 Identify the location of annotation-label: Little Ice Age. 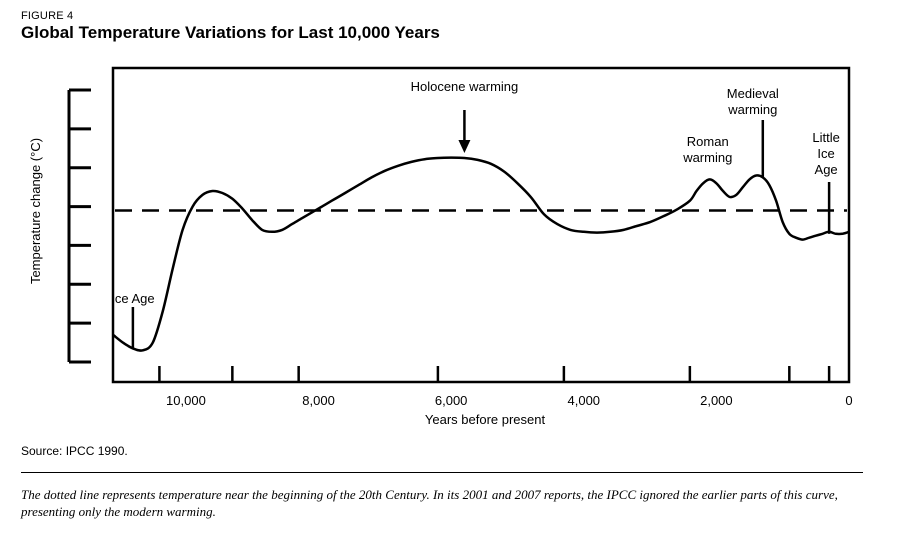
(825, 153).